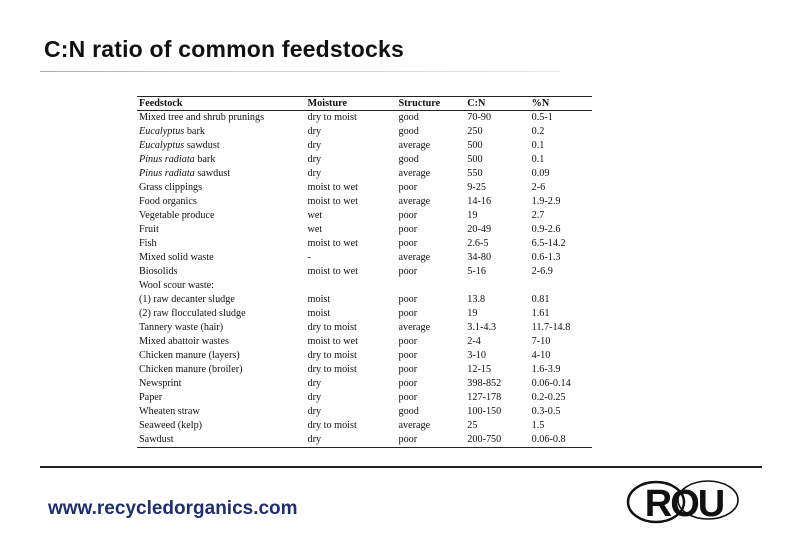 Image resolution: width=810 pixels, height=540 pixels. What do you see at coordinates (162, 131) in the screenshot?
I see `feedstock-species: Eucalyptus` at bounding box center [162, 131].